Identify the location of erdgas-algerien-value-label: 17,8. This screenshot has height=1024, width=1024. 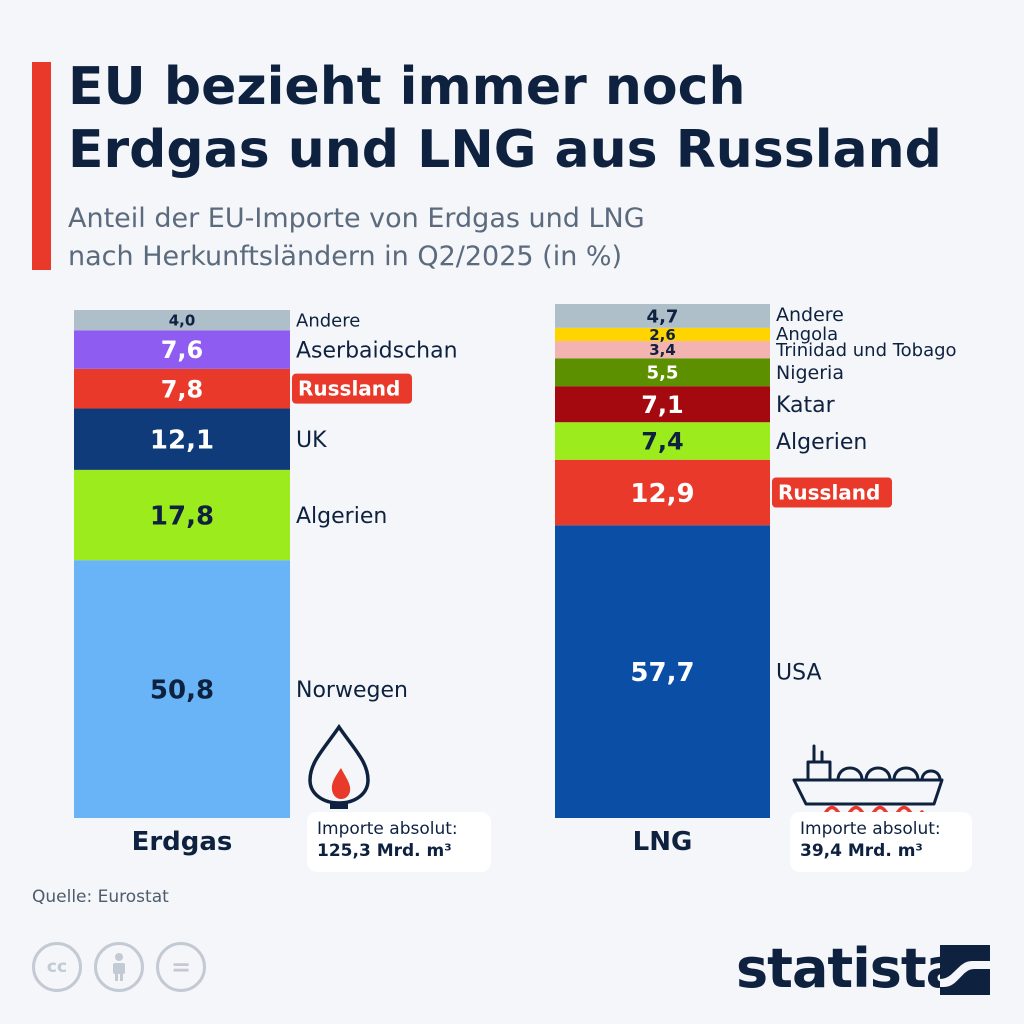
(182, 516).